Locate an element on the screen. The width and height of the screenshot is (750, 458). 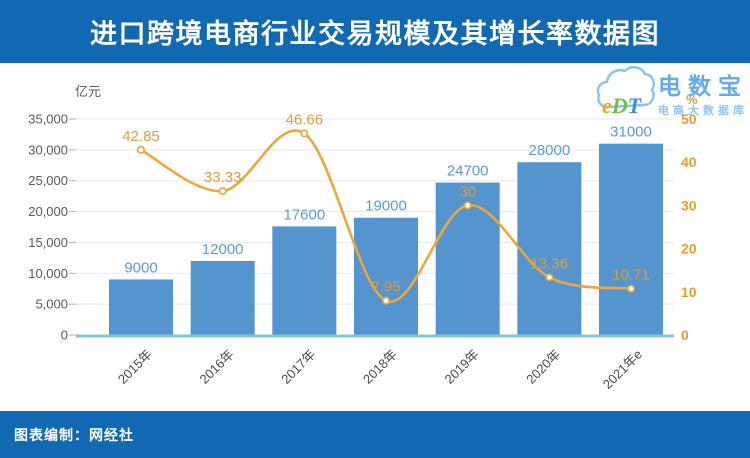
footer-bar: 图表编制：网经社 is located at coordinates (375, 434).